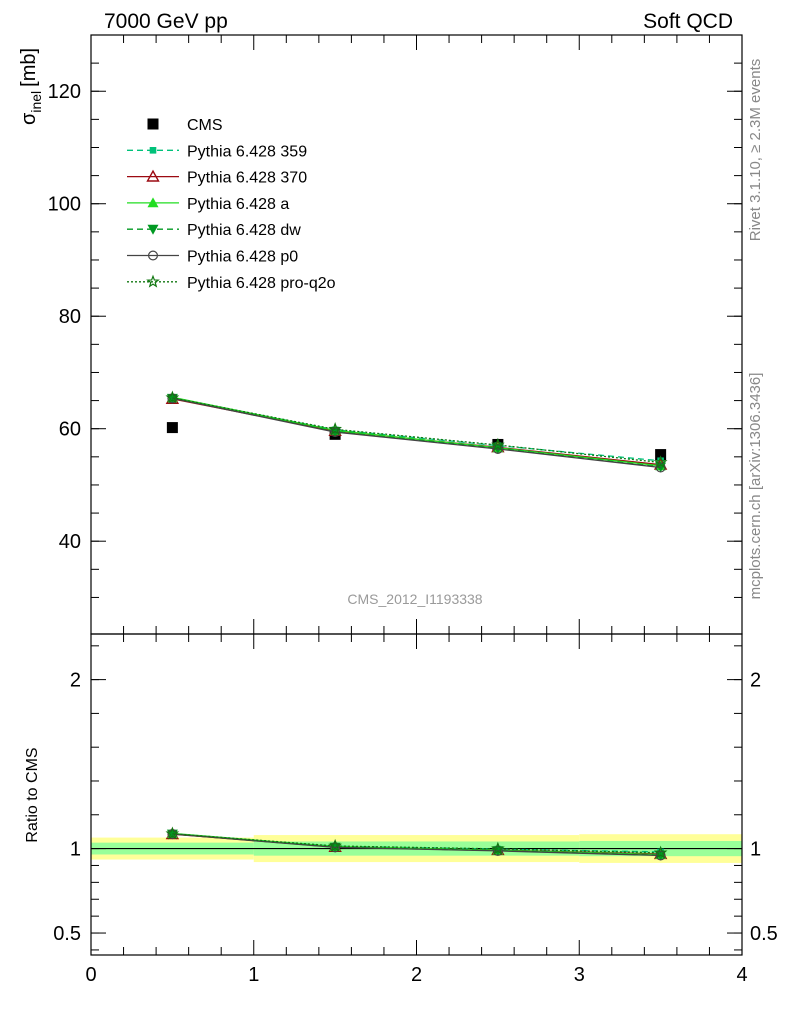 This screenshot has width=786, height=1024. Describe the element at coordinates (741, 975) in the screenshot. I see `x-tick-label: 4` at that location.